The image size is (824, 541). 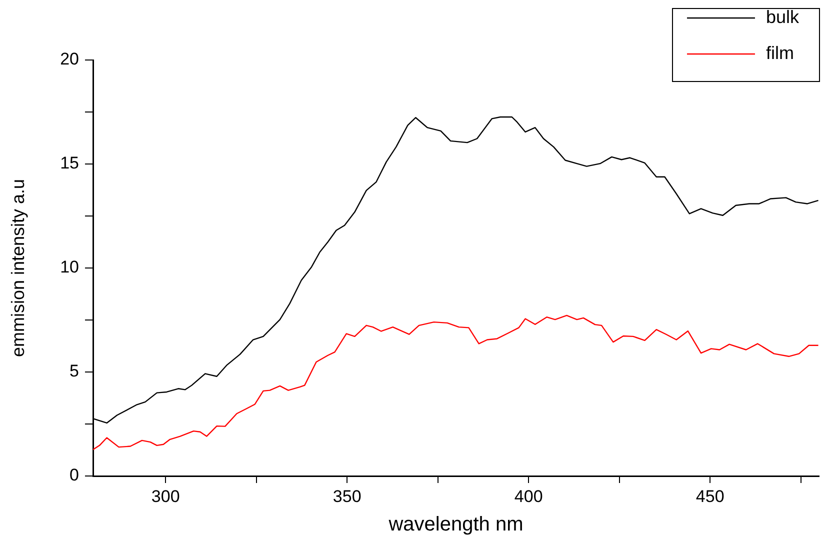 I want to click on y-tick-label: 20, so click(x=69, y=59).